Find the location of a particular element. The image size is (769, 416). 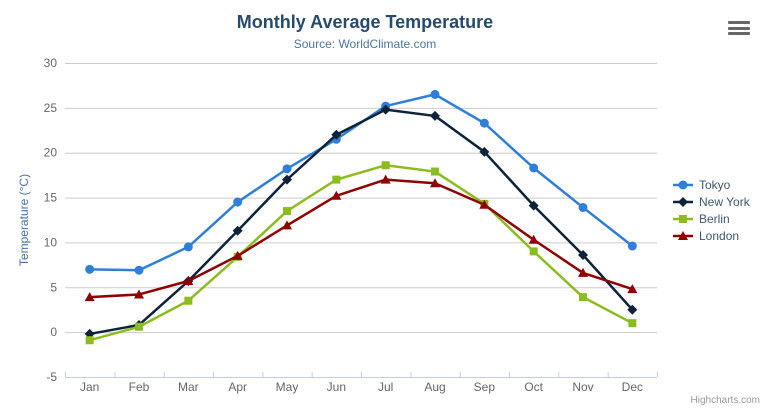

y-axis-label: 25 is located at coordinates (51, 108).